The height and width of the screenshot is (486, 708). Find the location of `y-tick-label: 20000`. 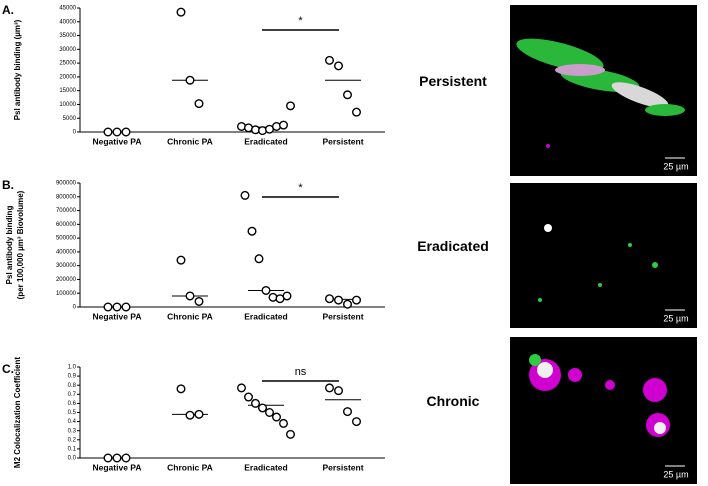

y-tick-label: 20000 is located at coordinates (67, 77).